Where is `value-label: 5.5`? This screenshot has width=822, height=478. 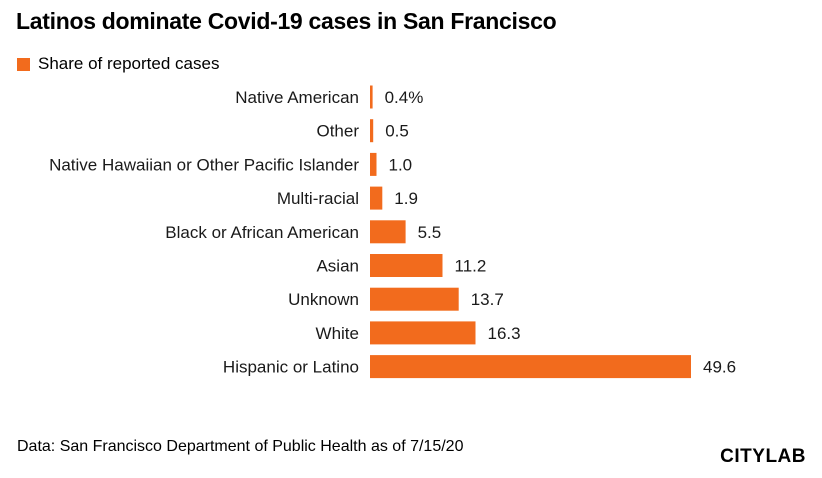 value-label: 5.5 is located at coordinates (430, 232).